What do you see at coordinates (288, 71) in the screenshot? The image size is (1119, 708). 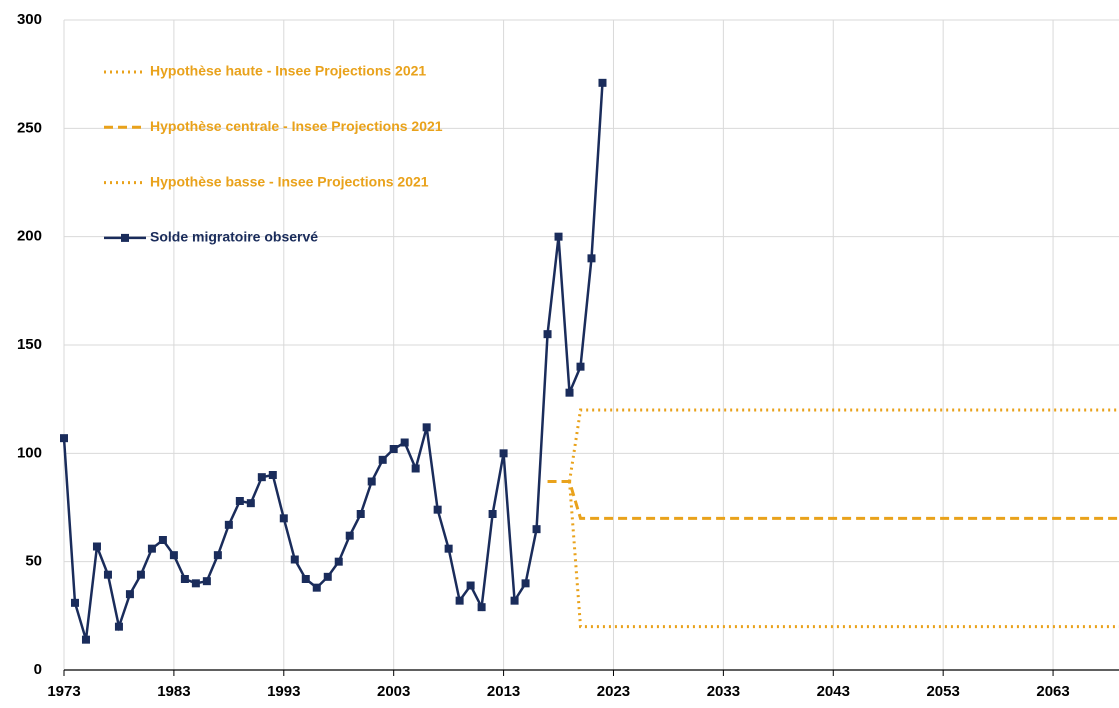 I see `legend-label: Hypothèse haute - Insee Projections 2021` at bounding box center [288, 71].